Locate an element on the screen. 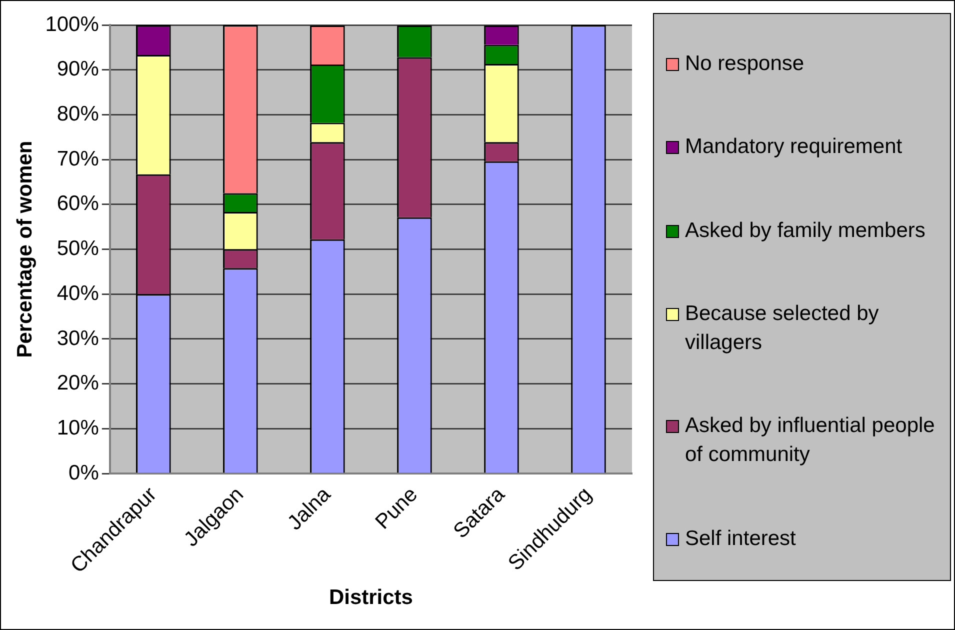  legend-label: Because selected by villagers is located at coordinates (782, 328).